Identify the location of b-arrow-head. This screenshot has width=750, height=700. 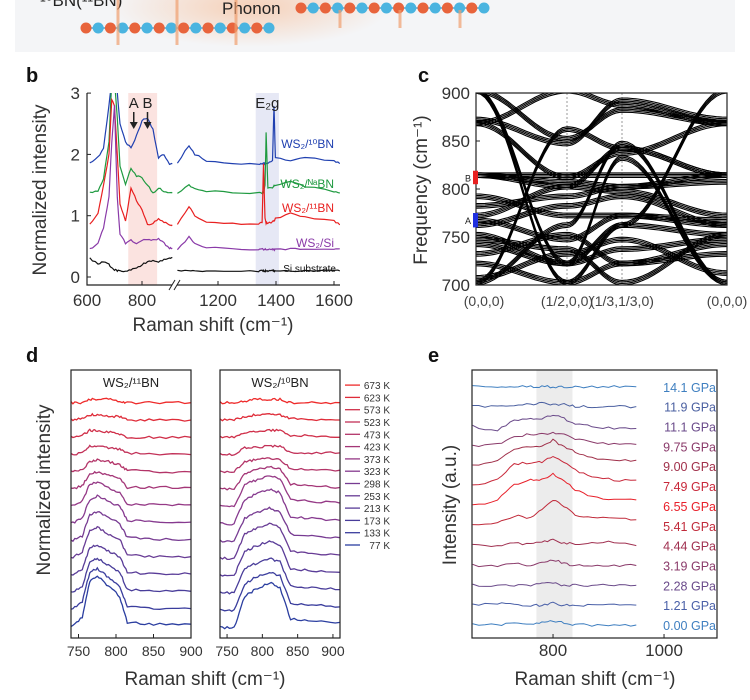
(147, 125).